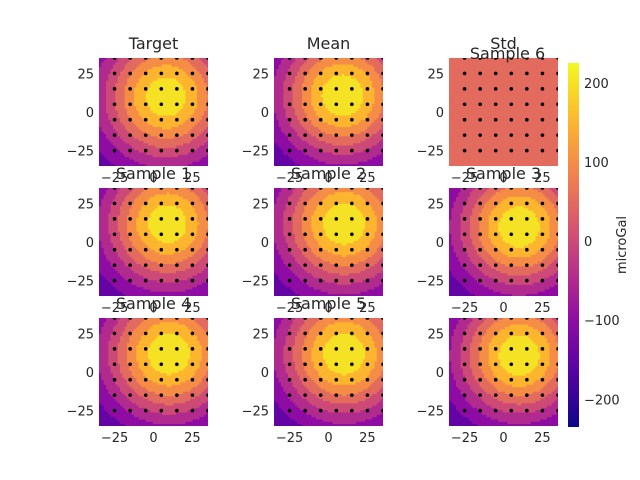 This screenshot has height=480, width=640. Describe the element at coordinates (487, 382) in the screenshot. I see `panel-8: −25 0 25 25 0 −25` at that location.